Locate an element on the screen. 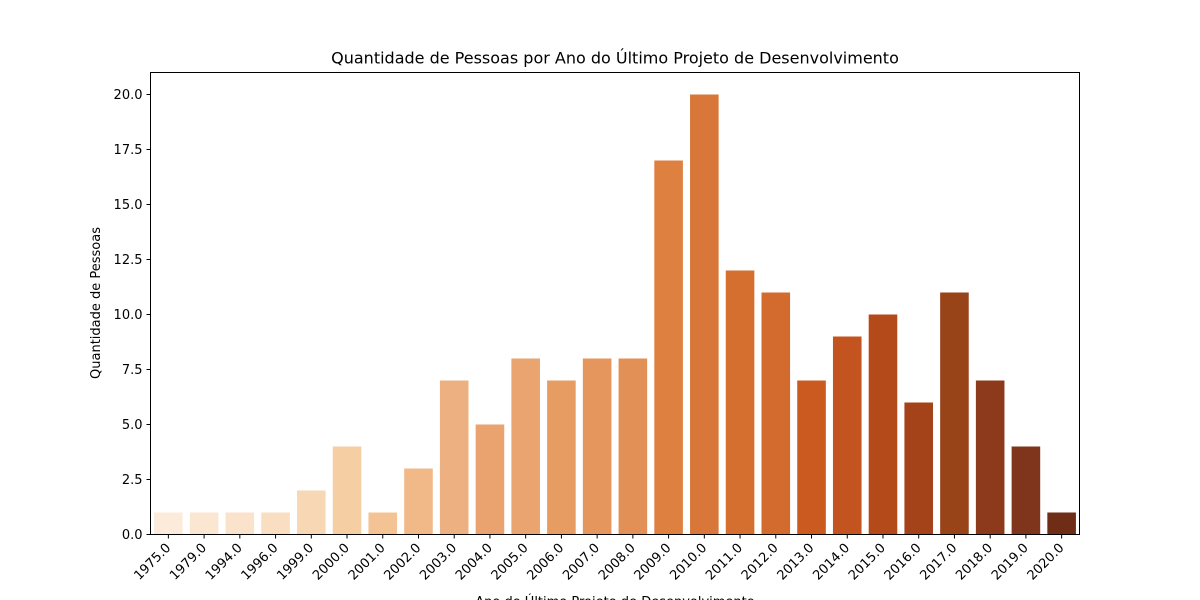 Image resolution: width=1200 pixels, height=600 pixels. x-tick-label: 2009.0 is located at coordinates (653, 562).